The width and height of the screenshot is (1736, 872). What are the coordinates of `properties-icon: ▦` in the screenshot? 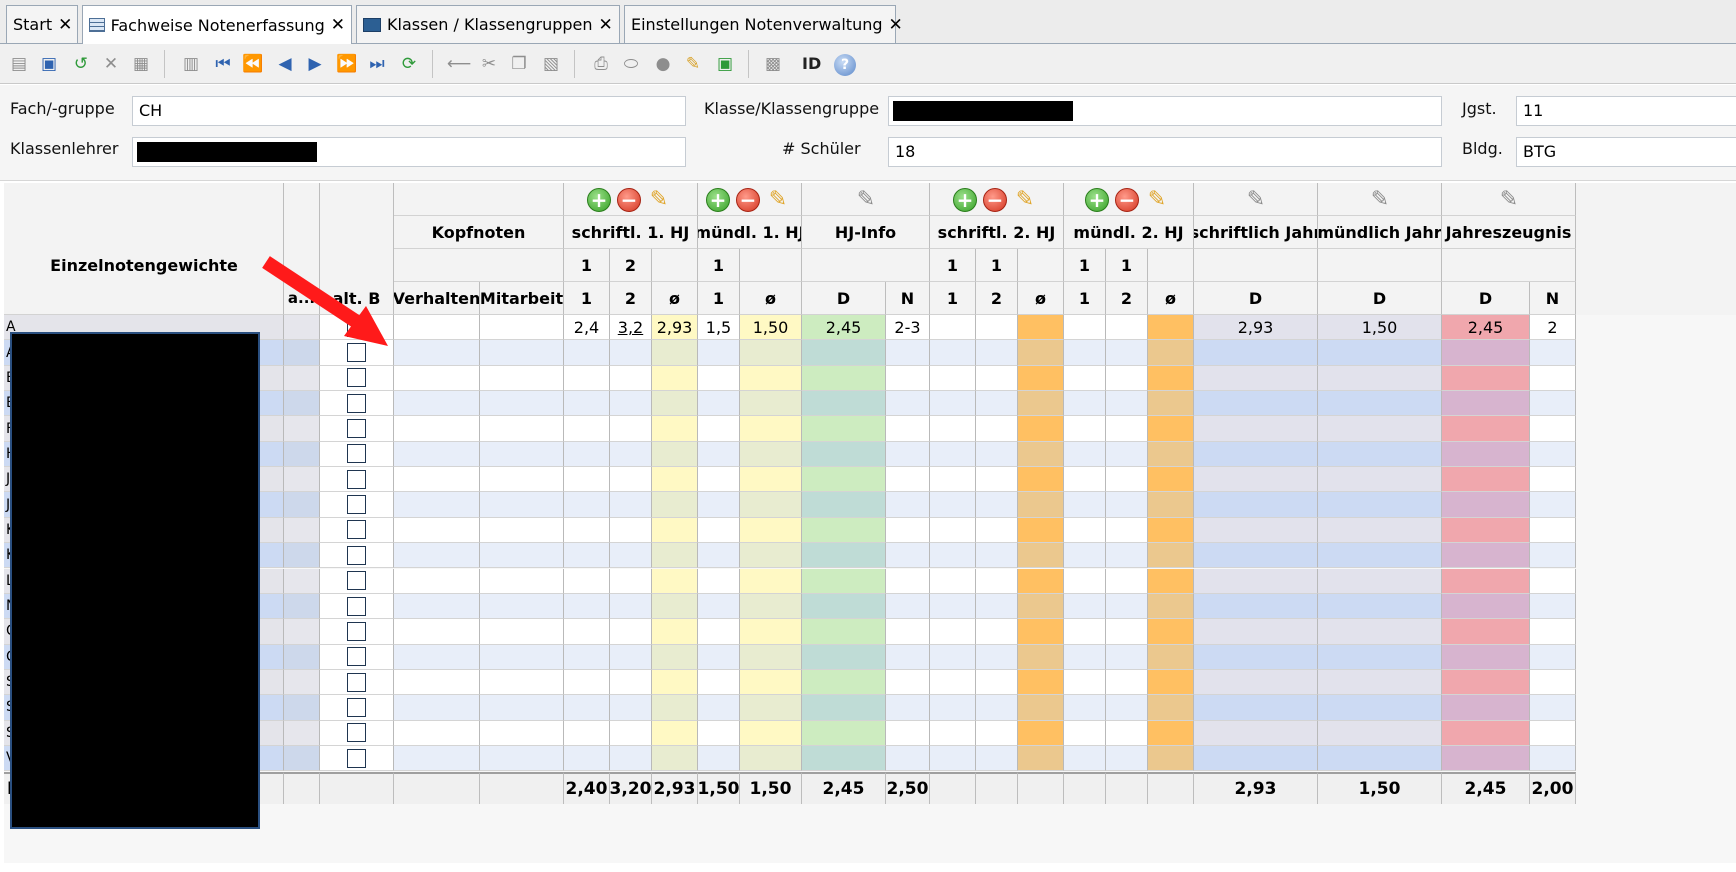 It's located at (141, 64).